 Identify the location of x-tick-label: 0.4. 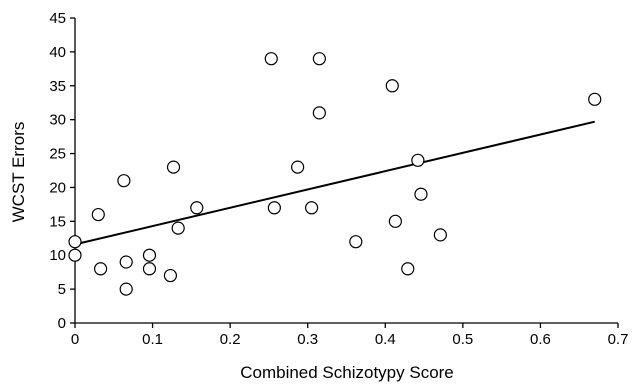
(385, 339).